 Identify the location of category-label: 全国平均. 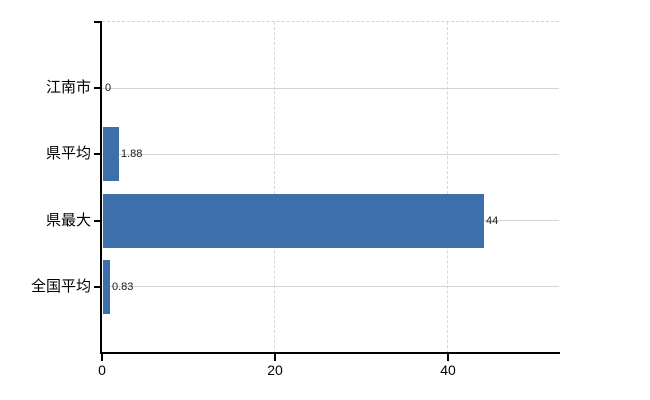
(60, 286).